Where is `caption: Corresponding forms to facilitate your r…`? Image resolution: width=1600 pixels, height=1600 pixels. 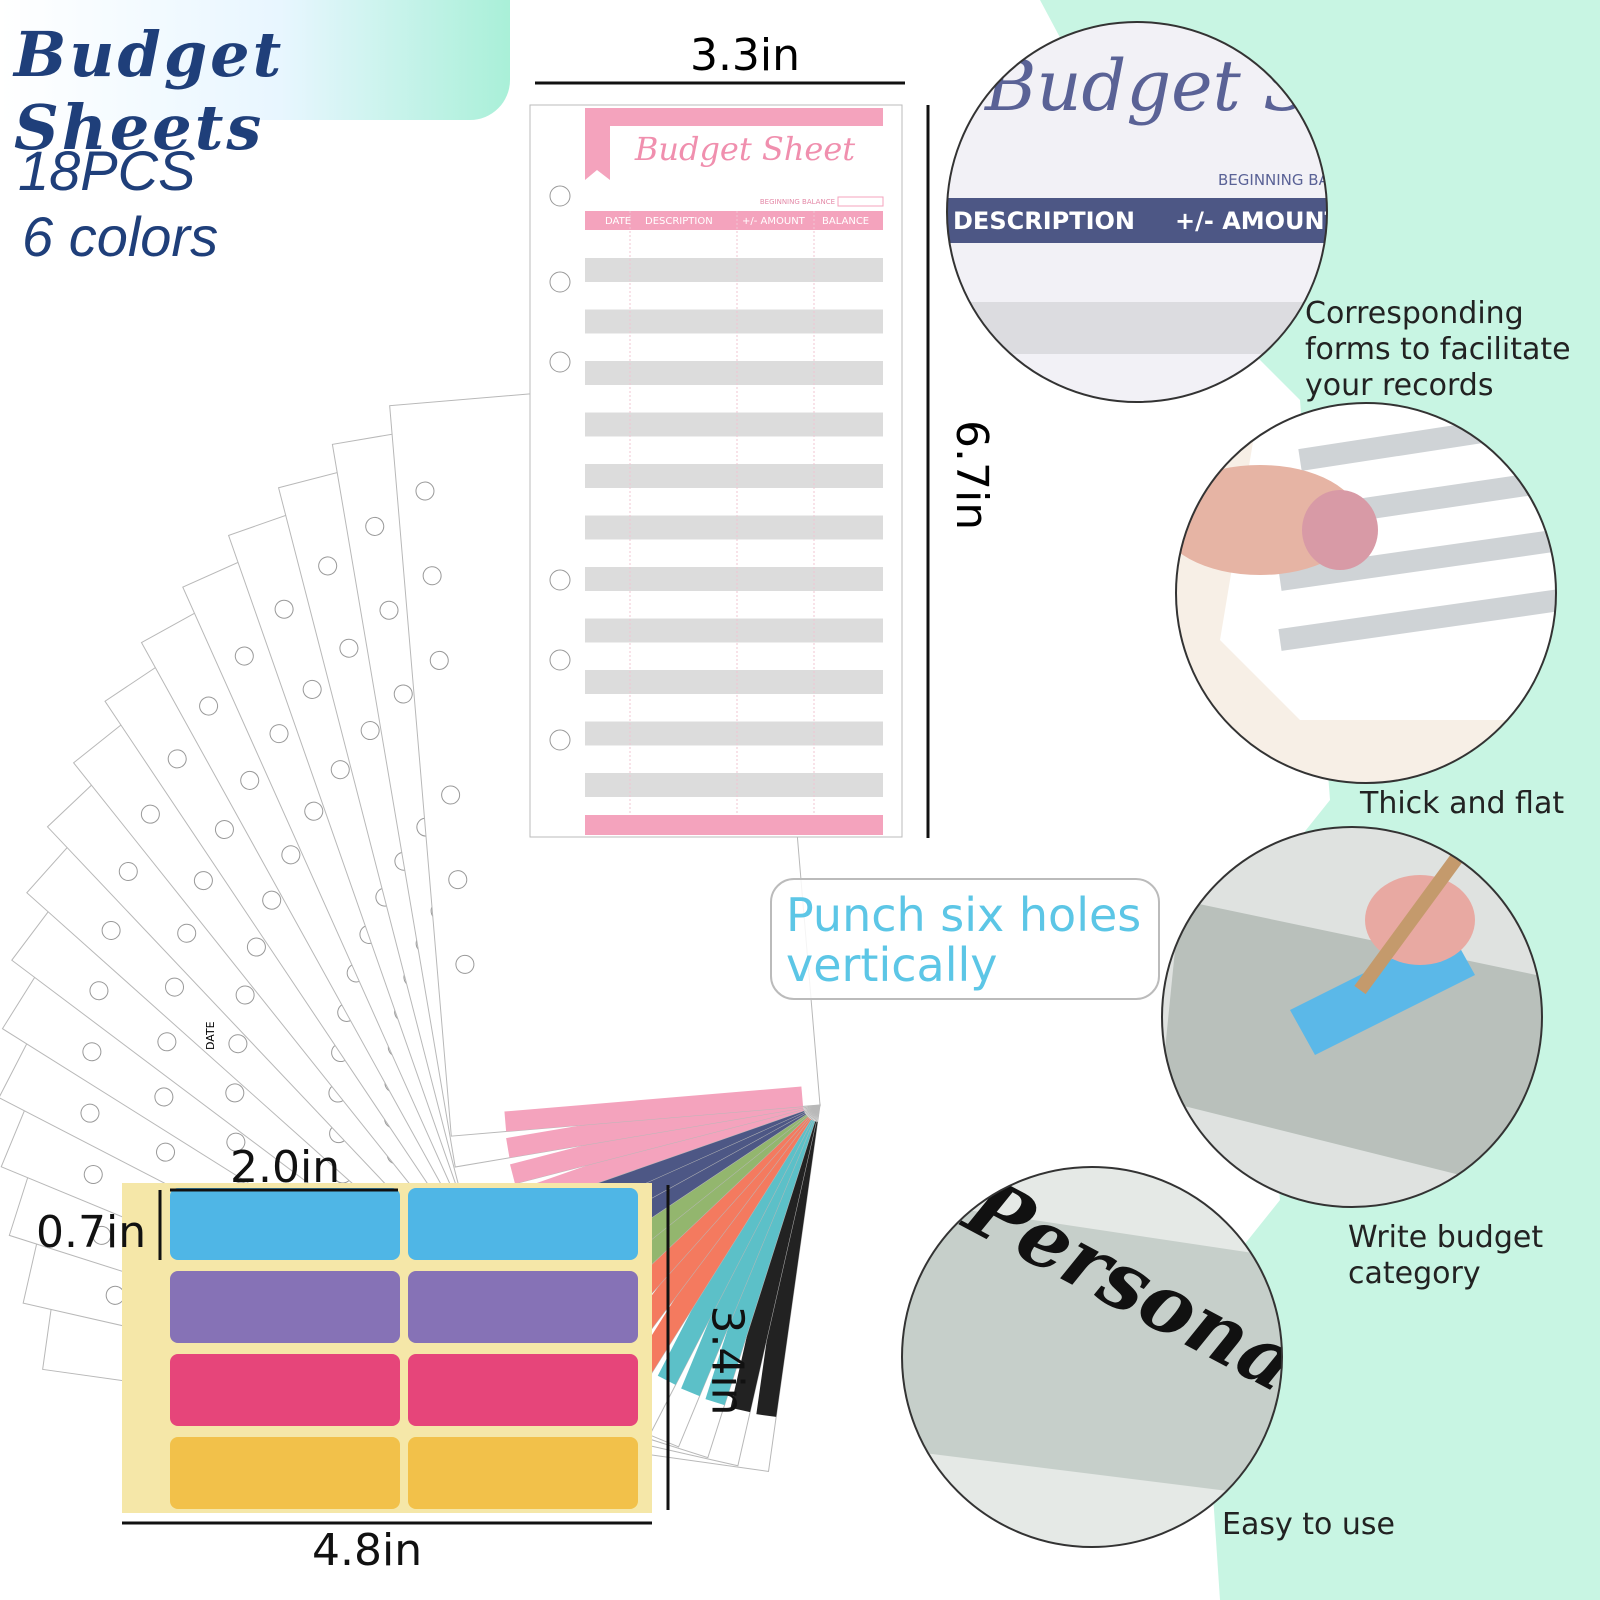
caption: Corresponding forms to facilitate your r… is located at coordinates (1438, 349).